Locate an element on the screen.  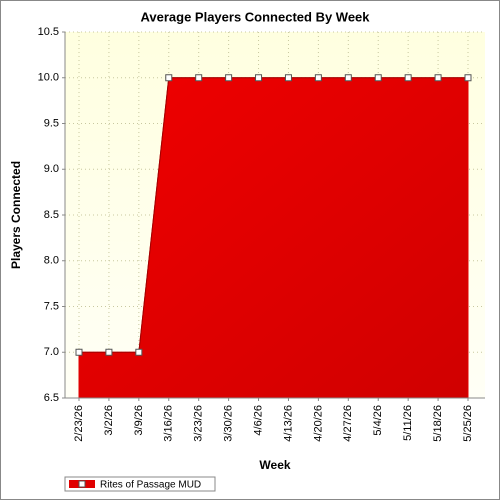
x-tick-label: 5/25/26 is located at coordinates (468, 423).